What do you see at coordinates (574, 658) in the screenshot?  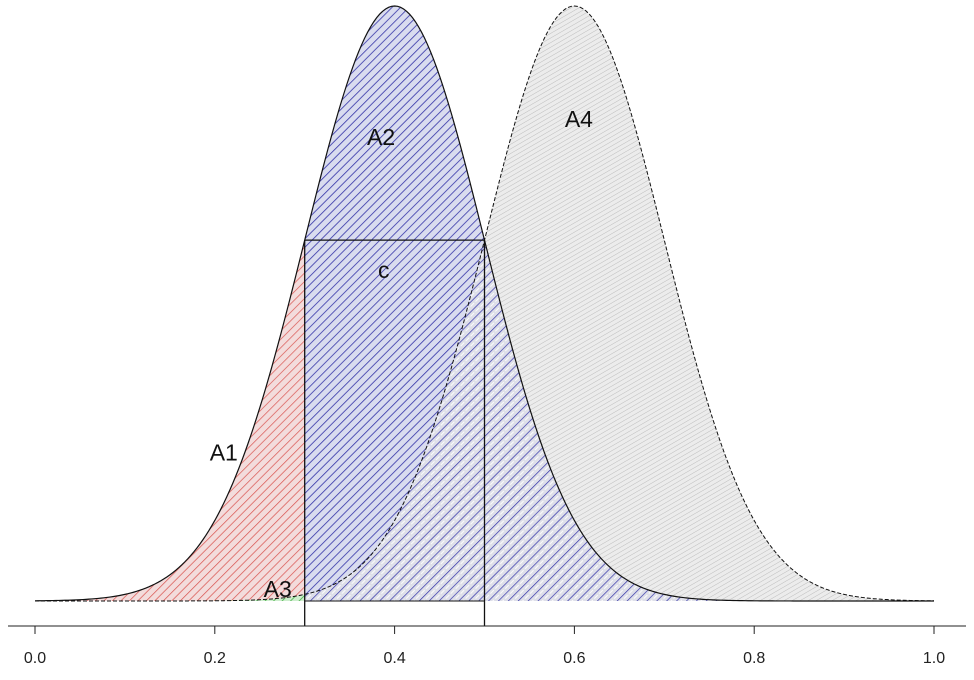 I see `x-tick-label: 0.6` at bounding box center [574, 658].